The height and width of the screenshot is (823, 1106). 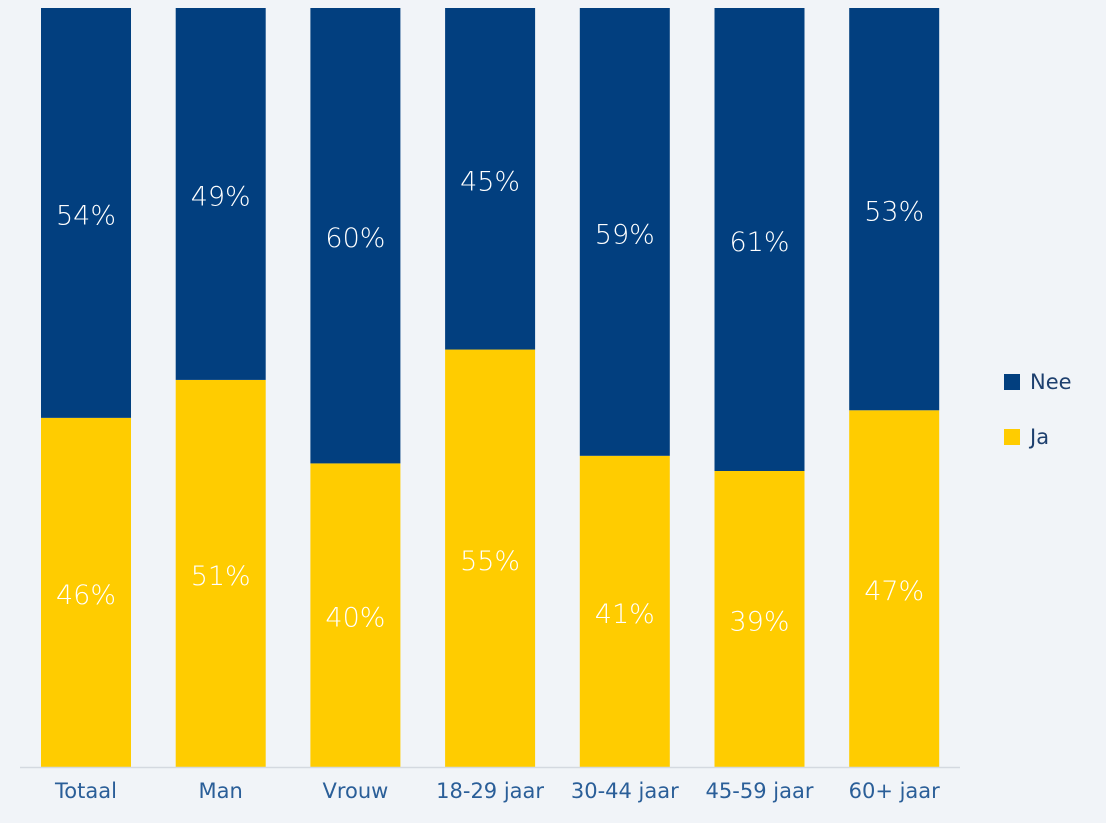 I want to click on value-label: 55%, so click(x=490, y=561).